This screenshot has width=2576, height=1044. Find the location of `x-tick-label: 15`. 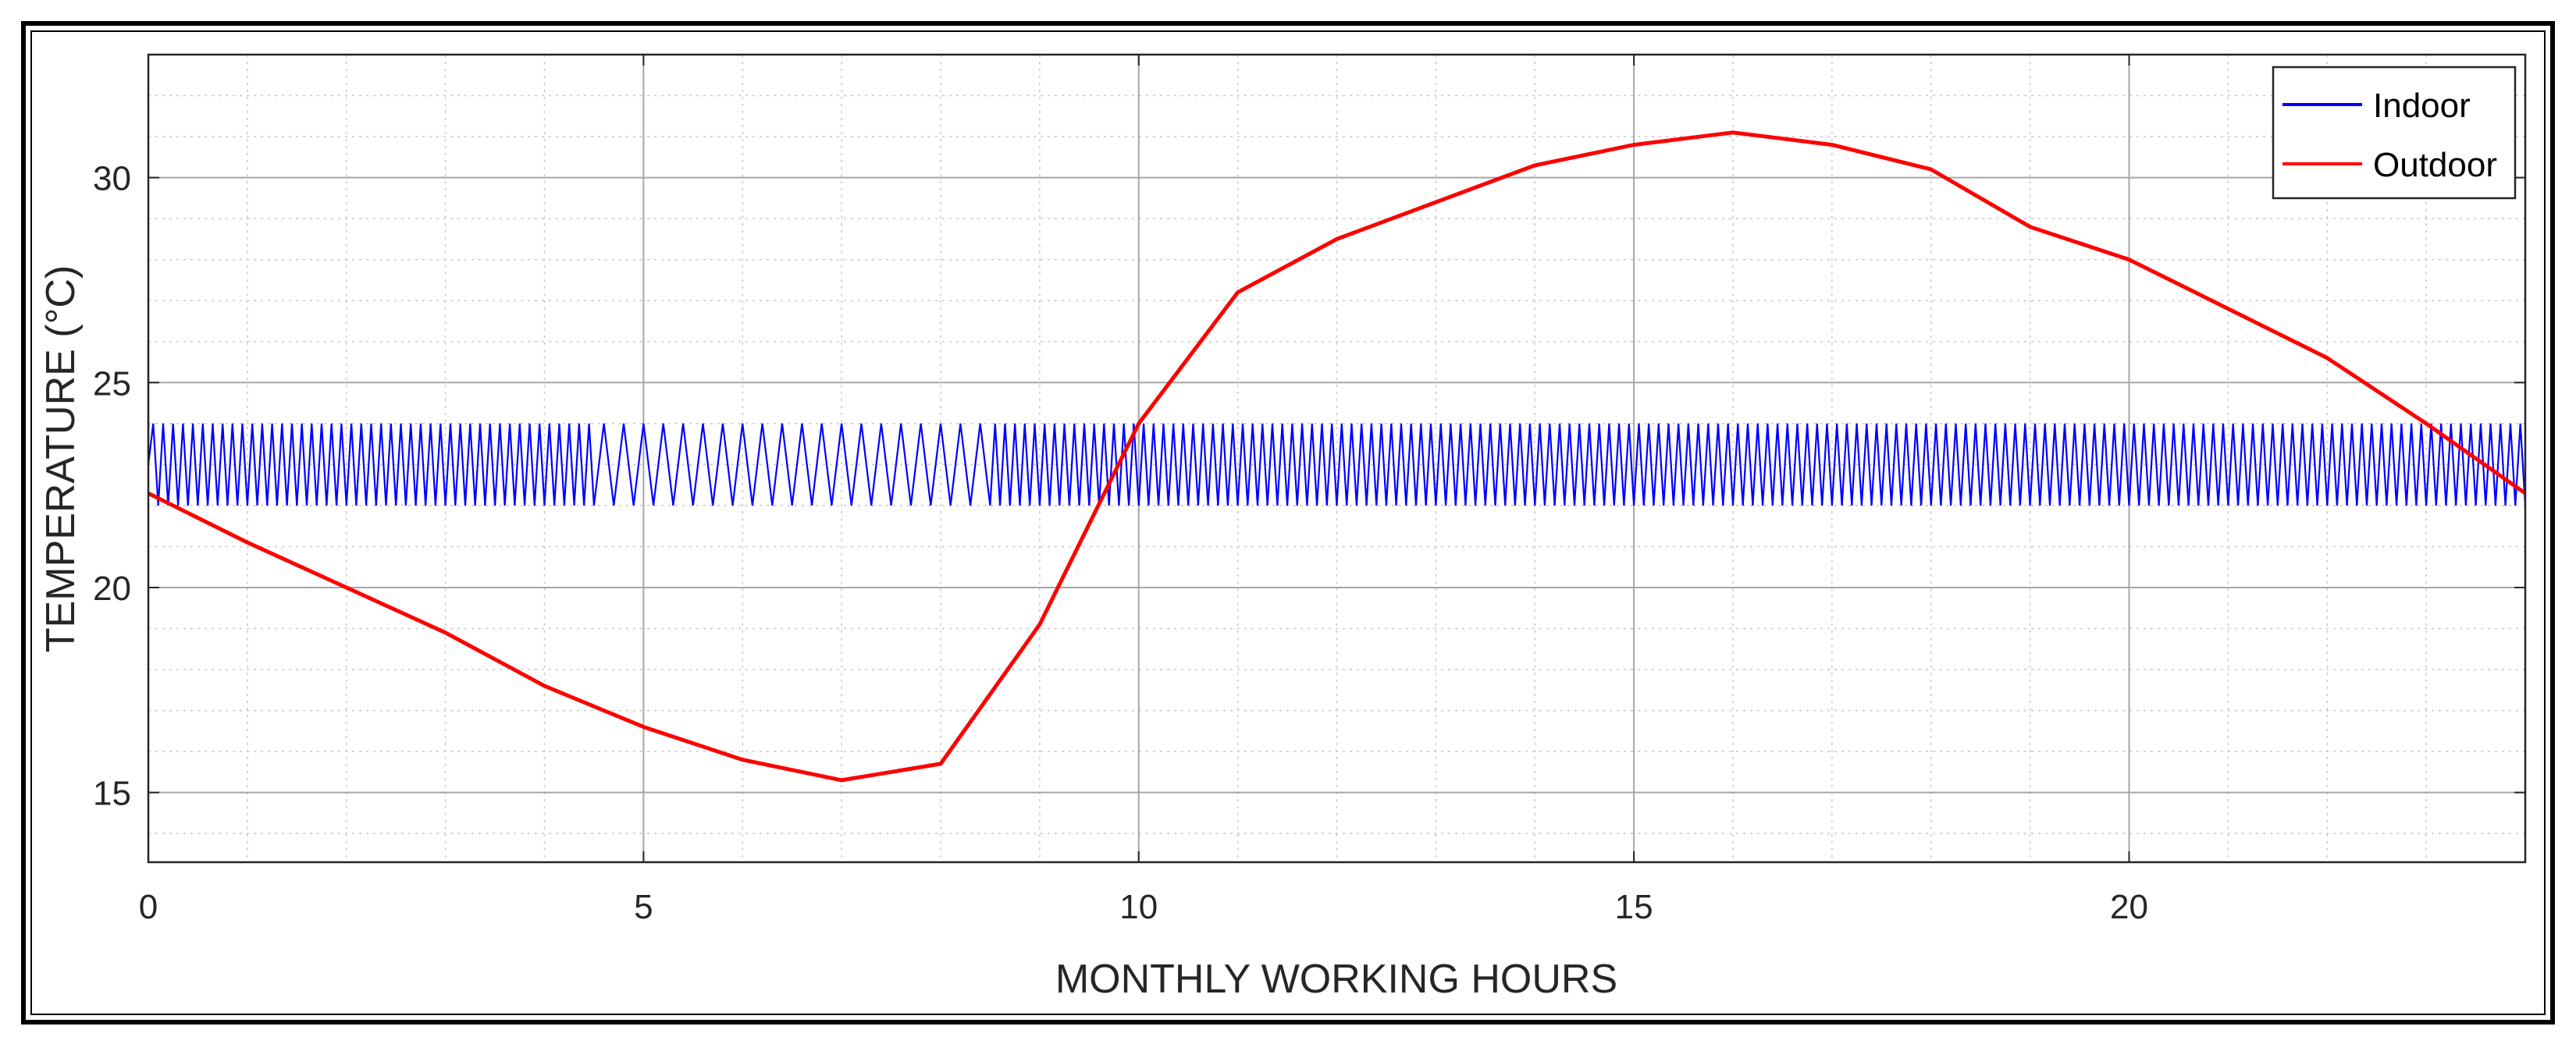

x-tick-label: 15 is located at coordinates (1634, 907).